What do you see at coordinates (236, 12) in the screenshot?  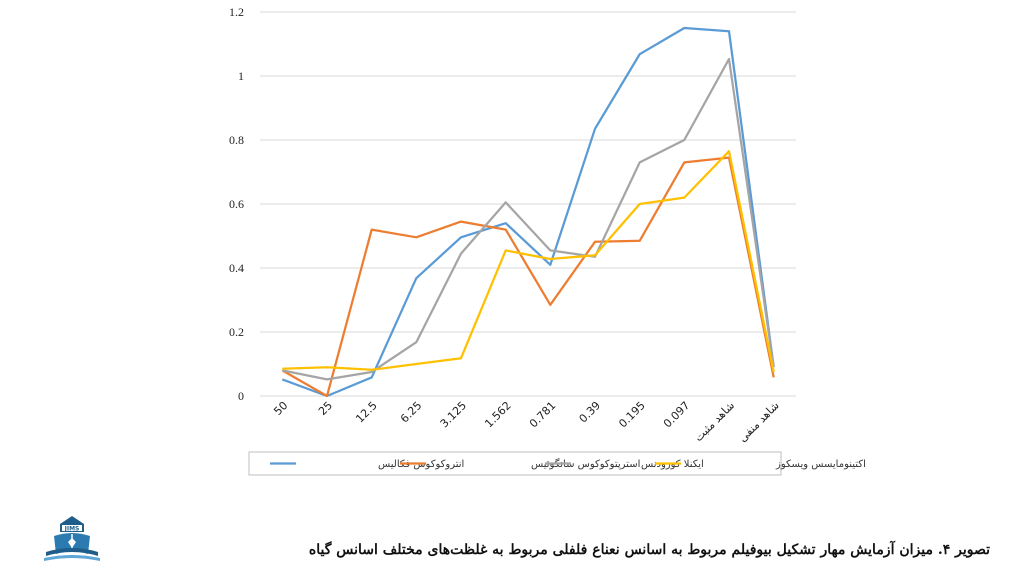 I see `y-tick-label: 1.2` at bounding box center [236, 12].